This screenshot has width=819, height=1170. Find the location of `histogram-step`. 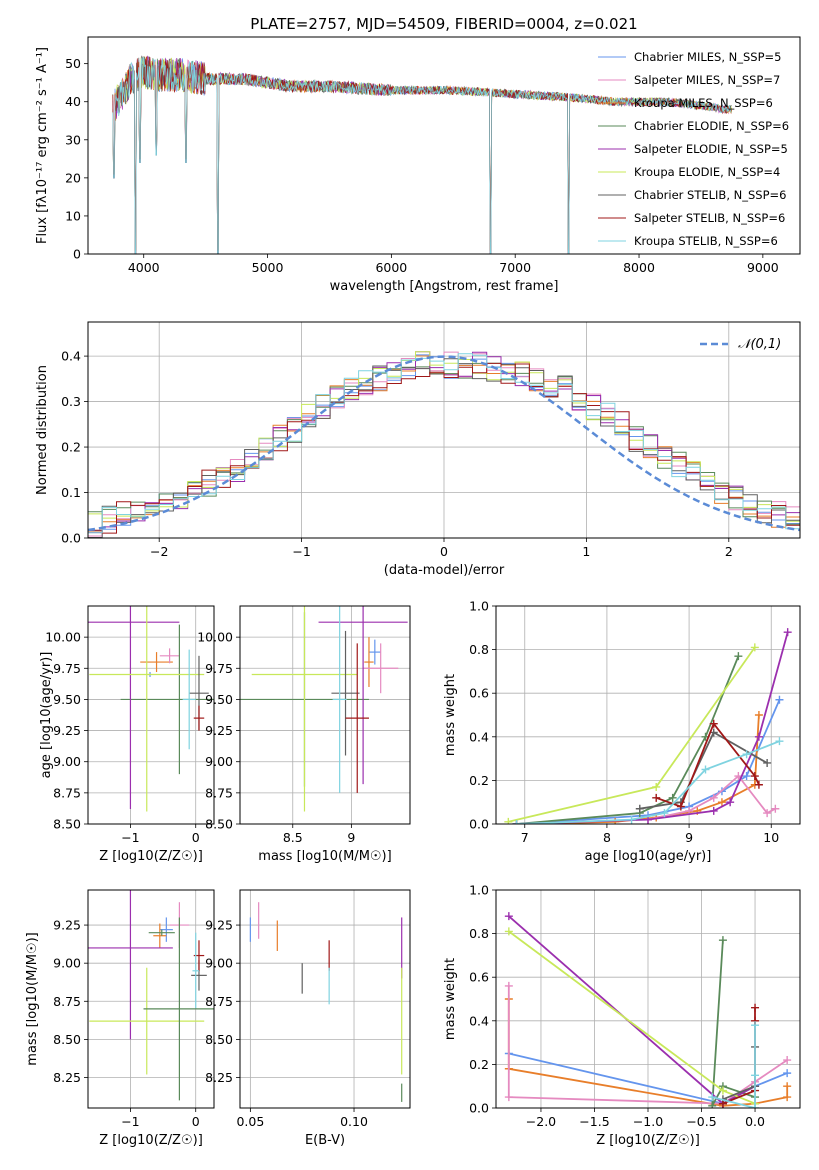

histogram-step is located at coordinates (444, 445).